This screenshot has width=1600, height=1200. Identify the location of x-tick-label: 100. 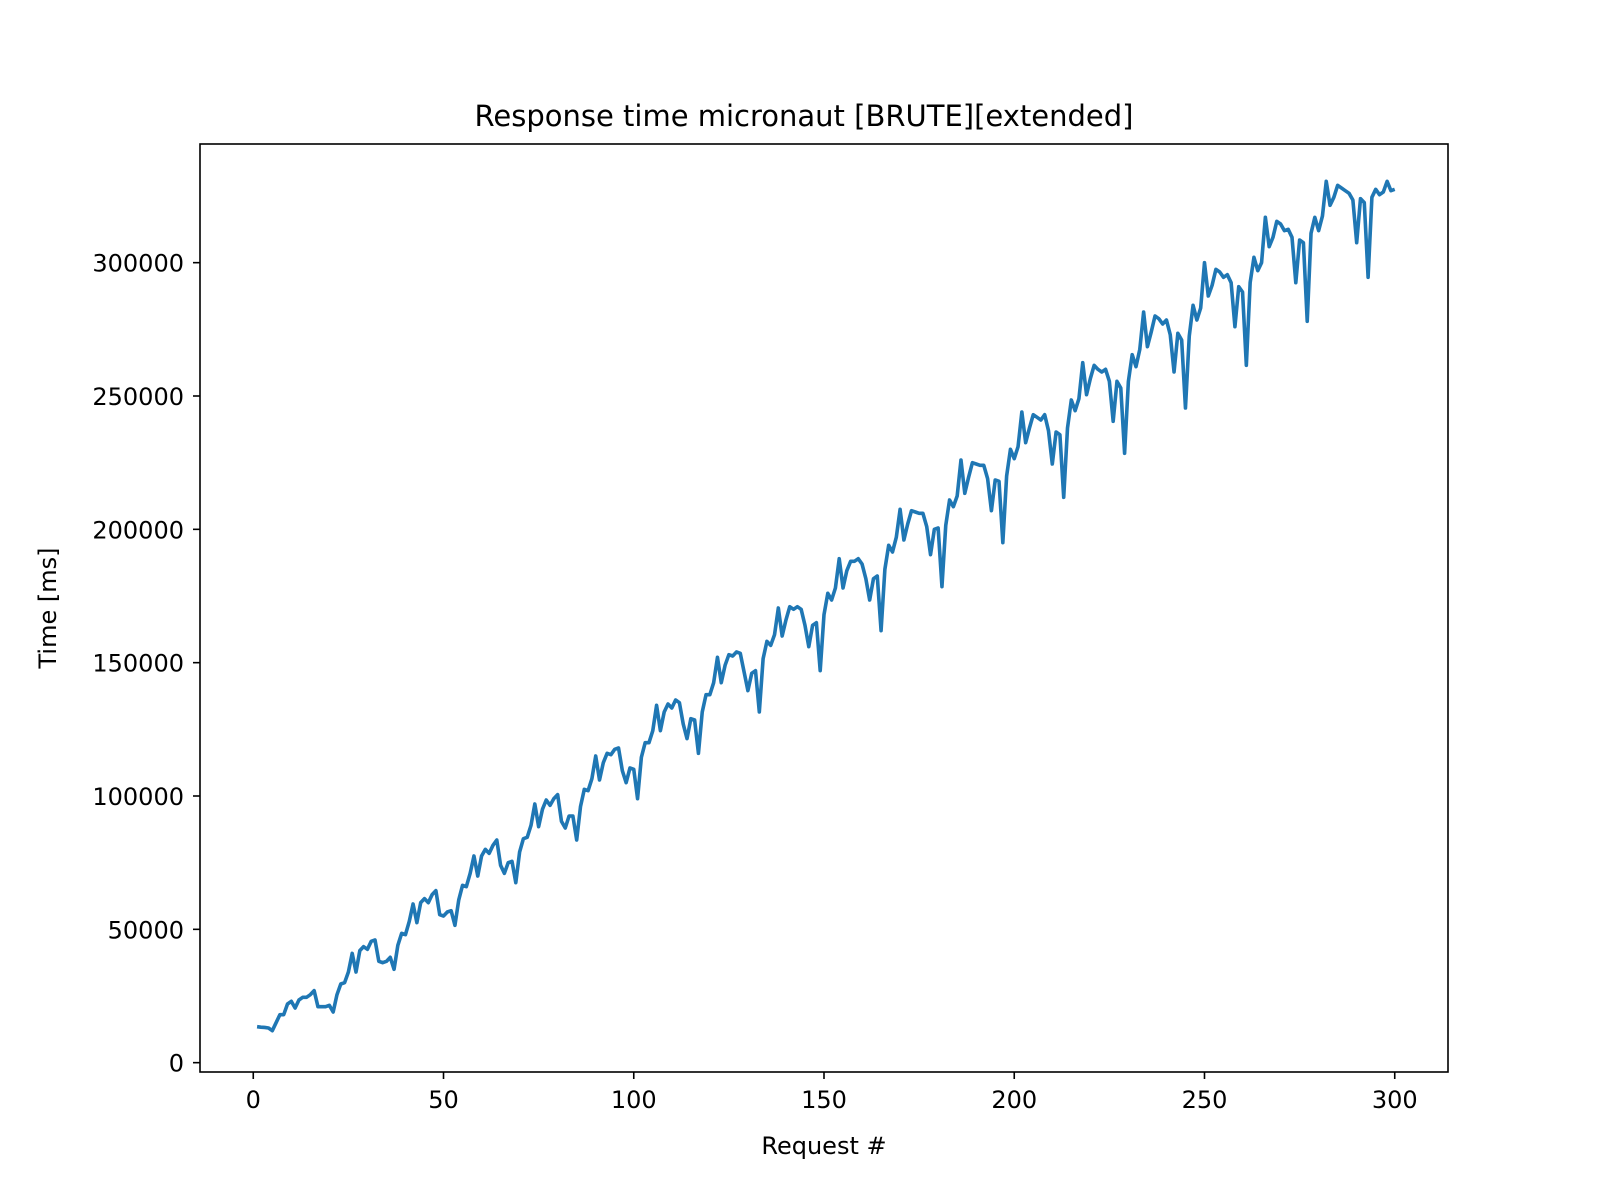
(634, 1100).